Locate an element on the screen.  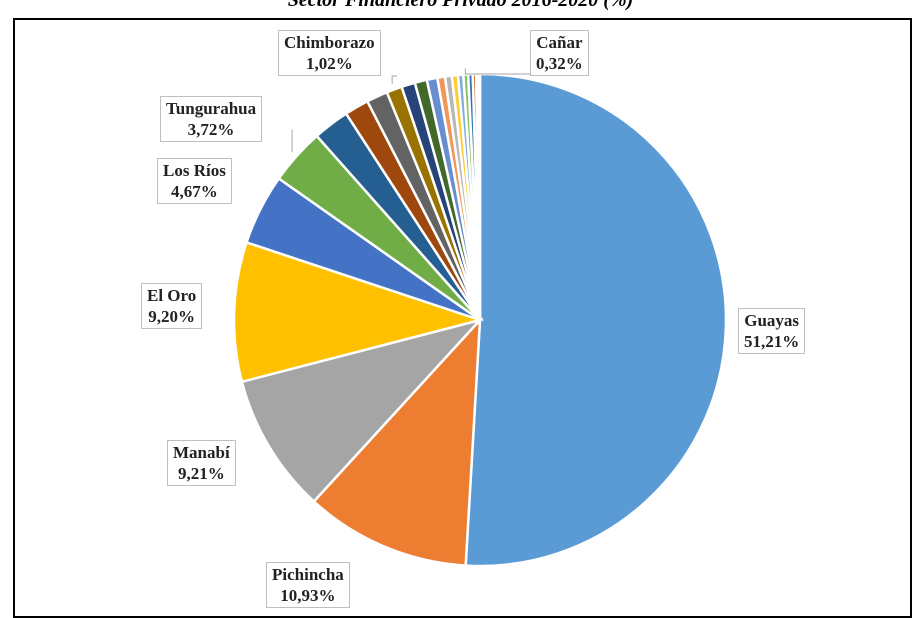
label-name: Chimborazo is located at coordinates (329, 42).